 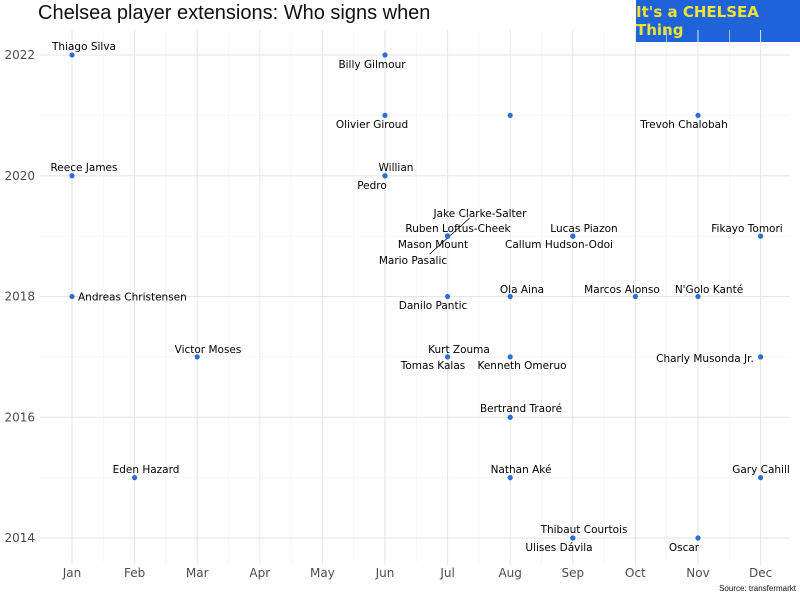 What do you see at coordinates (583, 229) in the screenshot?
I see `point-label: Lucas Piazon` at bounding box center [583, 229].